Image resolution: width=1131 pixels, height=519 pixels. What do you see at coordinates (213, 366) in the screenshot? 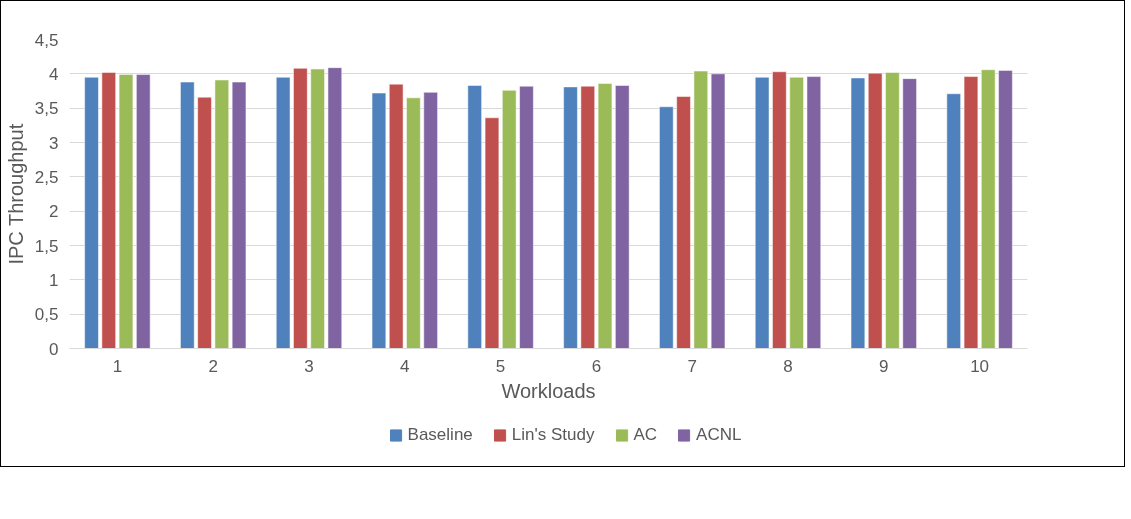
I see `x-tick-label: 2` at bounding box center [213, 366].